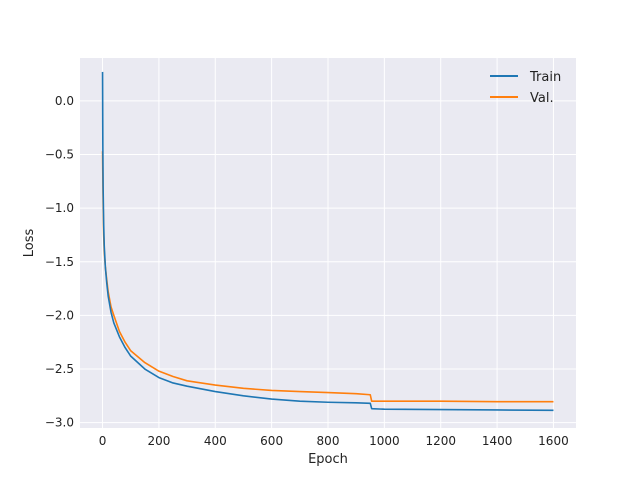  I want to click on y-tick-labels: 0.0 −0.5 −1.0 −1.5 −2.0 −2.5 −3.0, so click(59, 262).